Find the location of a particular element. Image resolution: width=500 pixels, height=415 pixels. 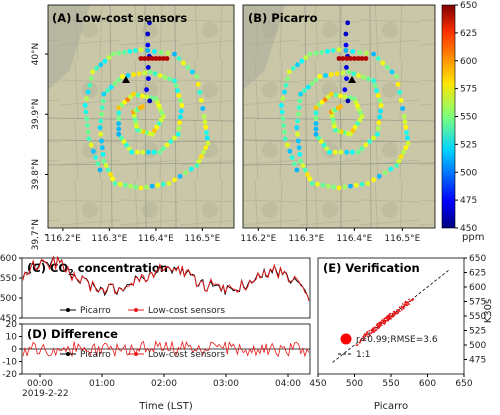

verification-y-tick-label: 475 is located at coordinates (477, 361).